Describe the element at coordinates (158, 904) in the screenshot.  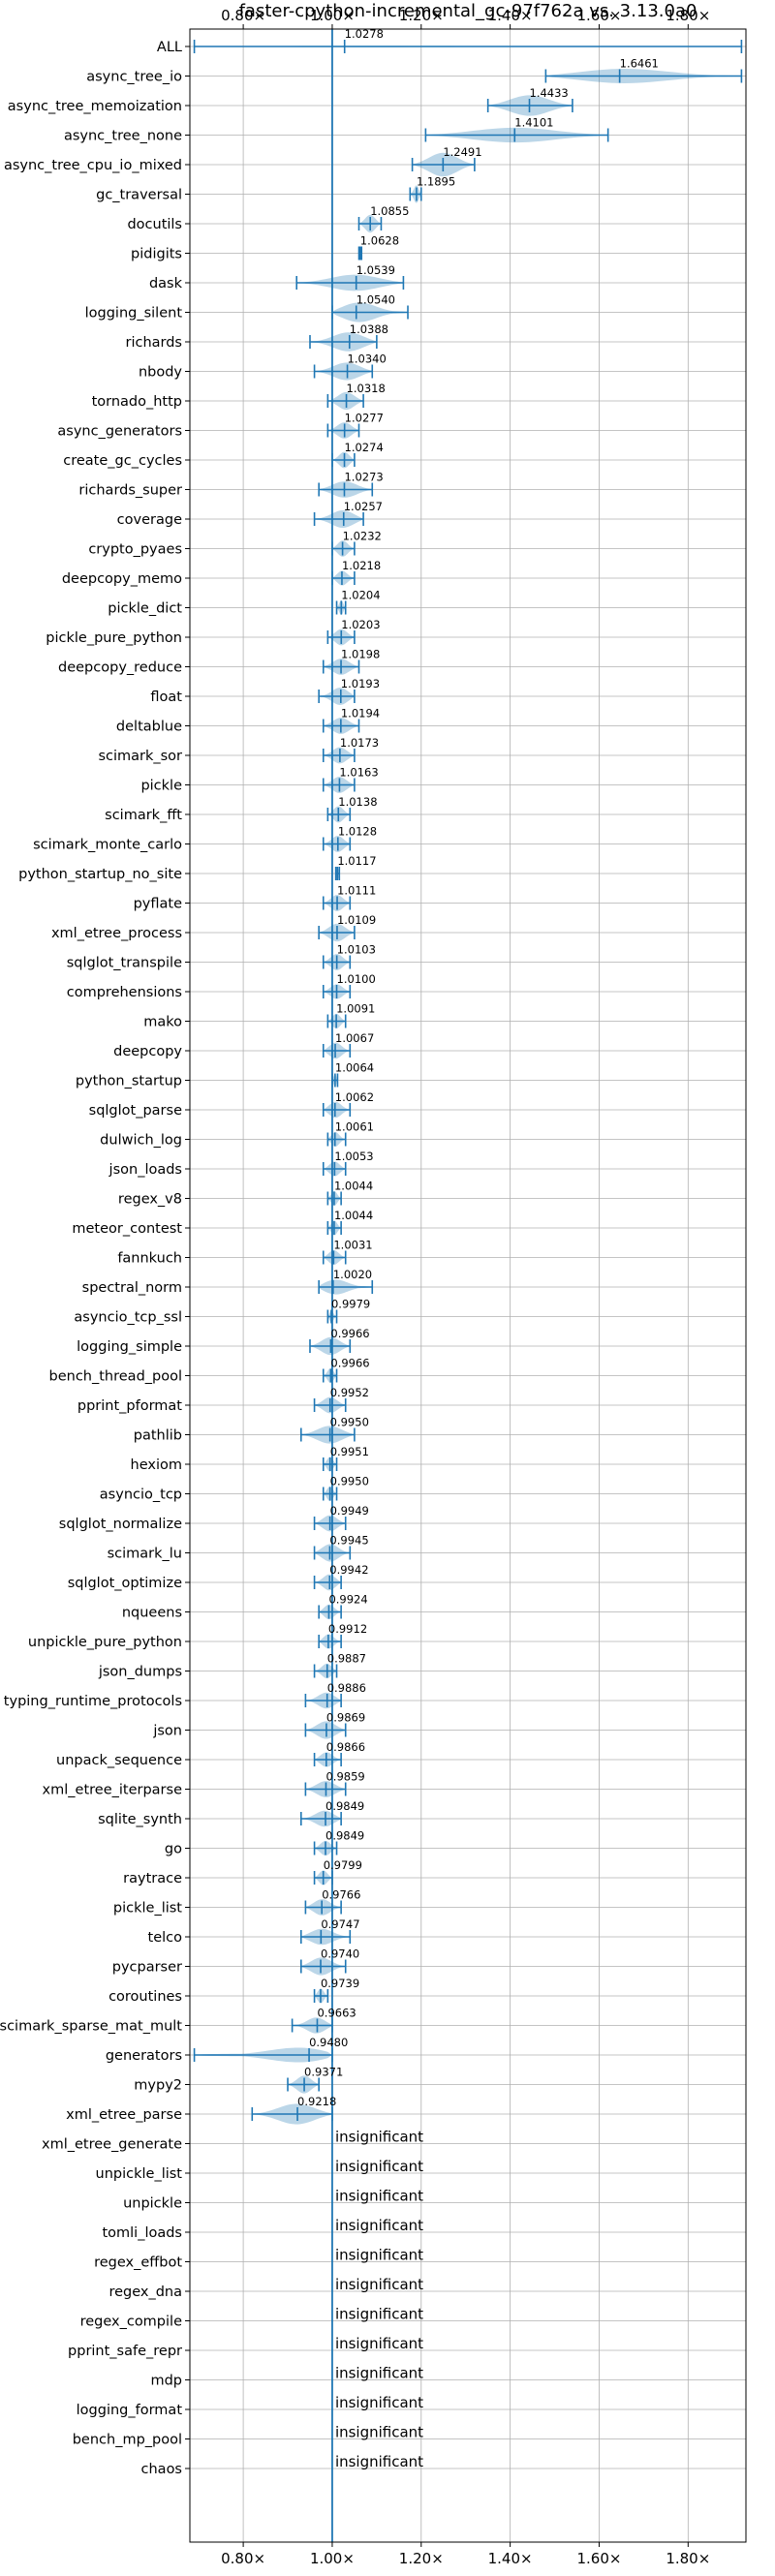
I see `benchmark-label: pyflate` at that location.